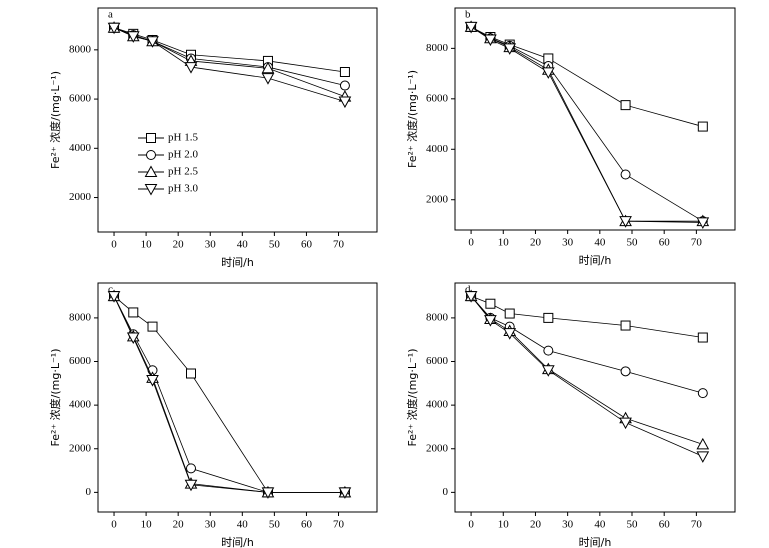  I want to click on panel-label: b, so click(468, 15).